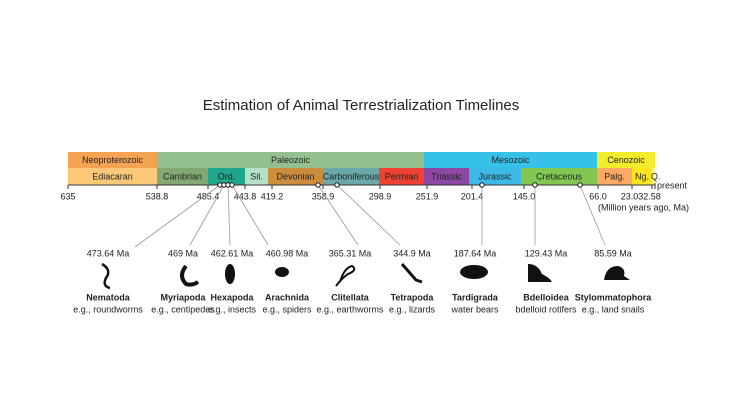 This screenshot has width=754, height=403. Describe the element at coordinates (272, 196) in the screenshot. I see `tick-label: 419.2` at that location.